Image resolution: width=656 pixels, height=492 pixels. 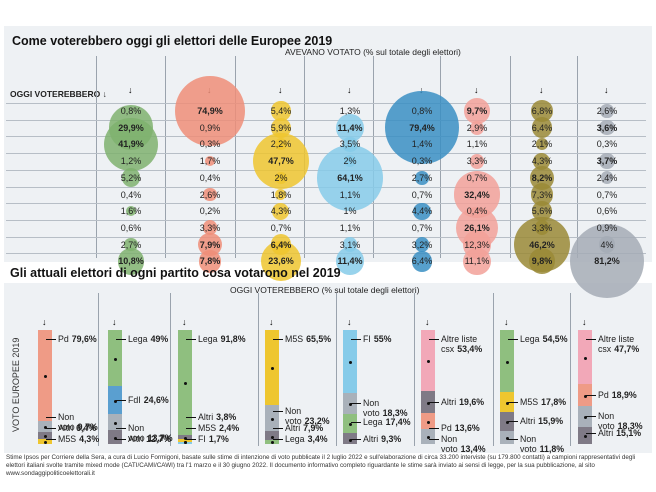 What do you see at coordinates (542, 194) in the screenshot?
I see `cell-value: 7,3%` at bounding box center [542, 194].